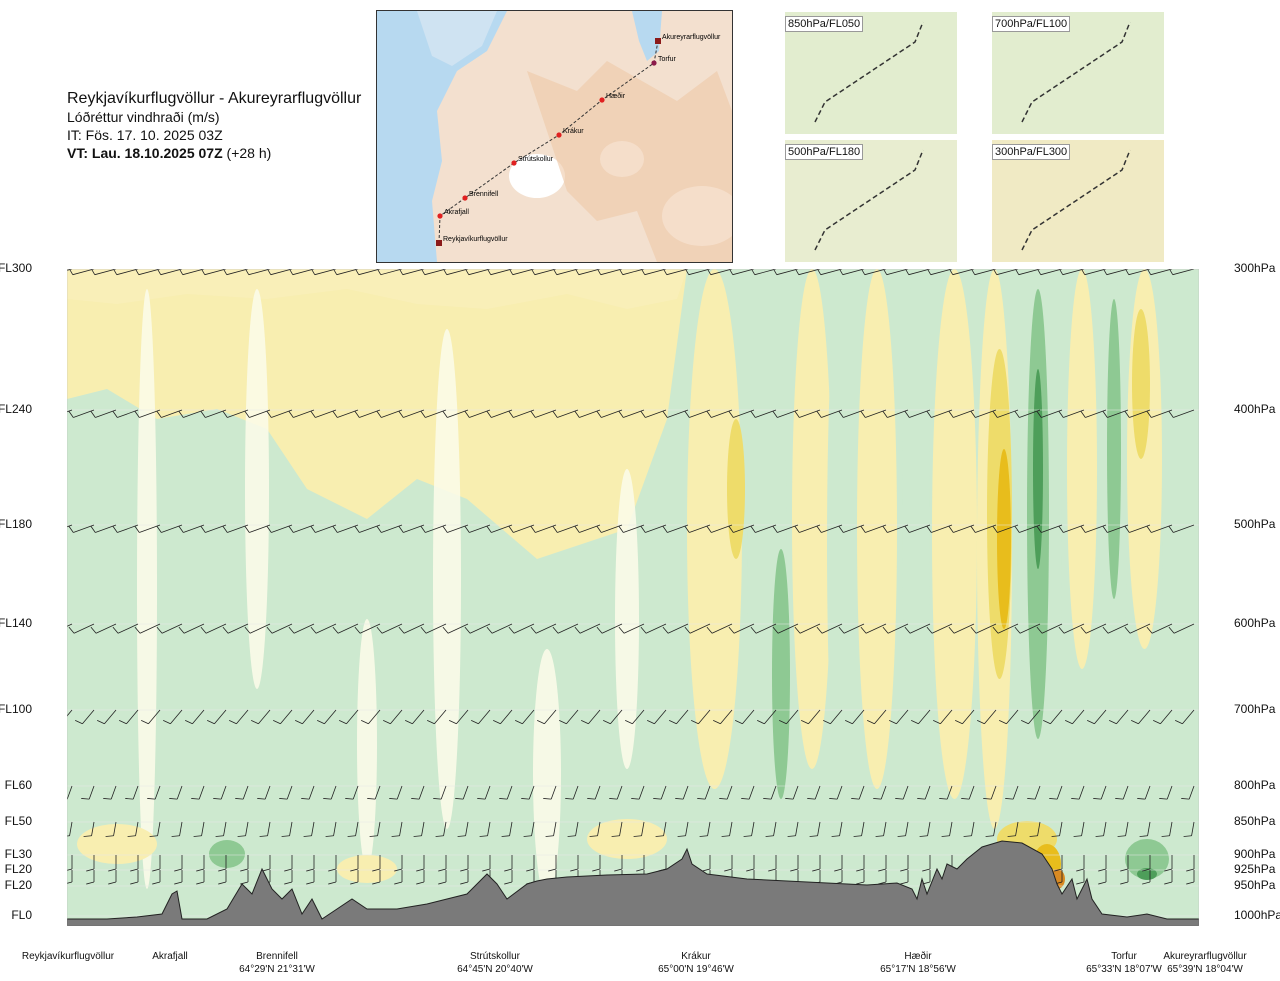 The image size is (1280, 981). I want to click on panel-850-svg, so click(871, 73).